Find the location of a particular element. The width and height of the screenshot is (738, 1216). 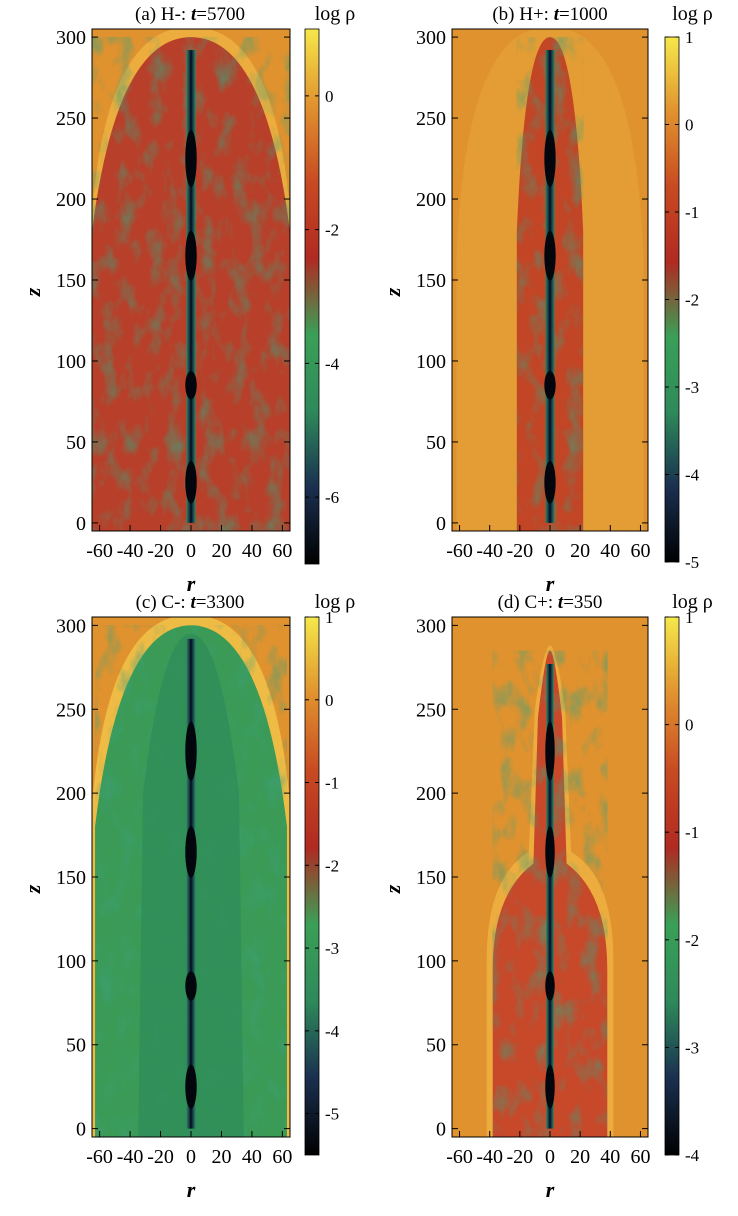

title-suffix: =350 is located at coordinates (582, 602).